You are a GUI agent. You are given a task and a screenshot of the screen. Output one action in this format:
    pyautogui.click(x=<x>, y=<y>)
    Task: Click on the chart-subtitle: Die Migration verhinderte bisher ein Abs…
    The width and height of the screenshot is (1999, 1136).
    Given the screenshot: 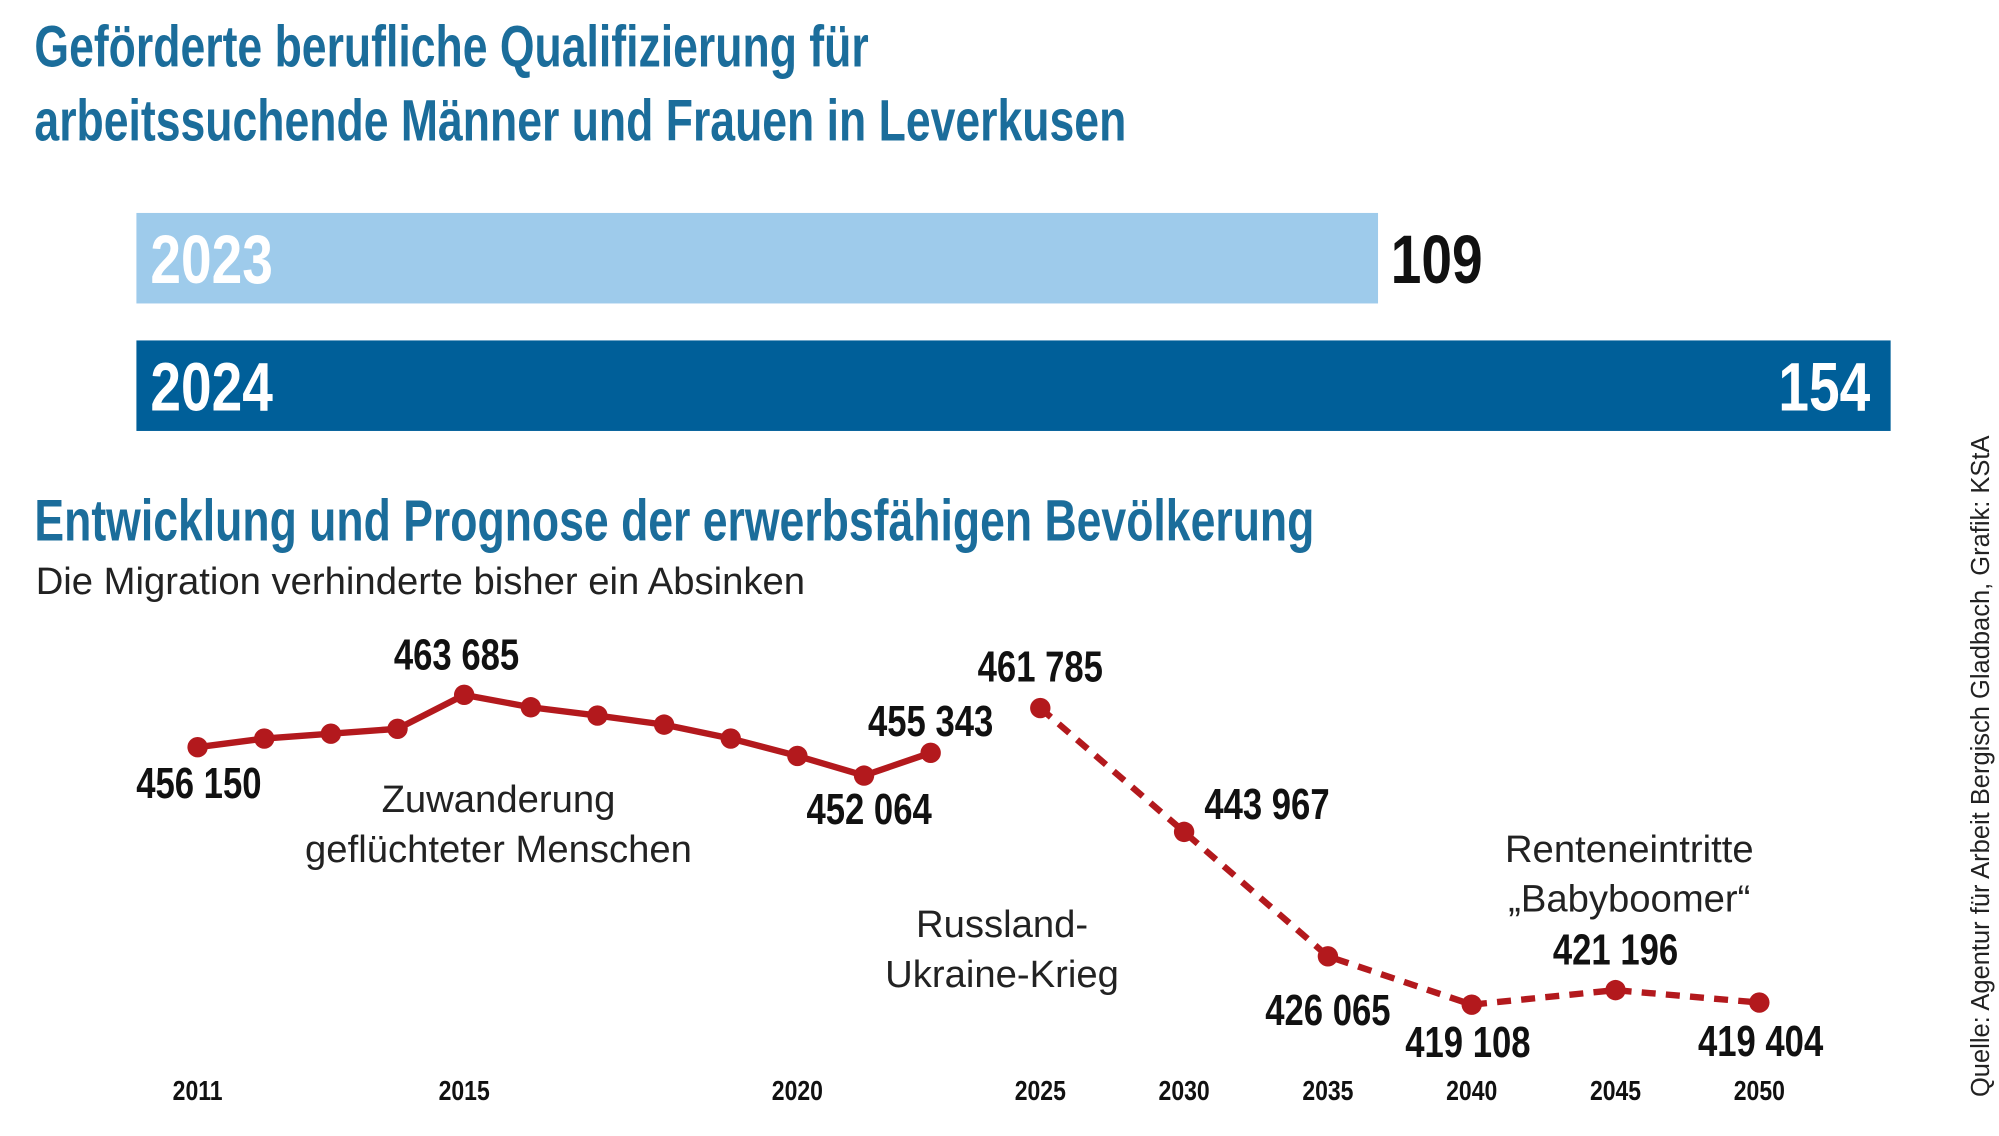 What is the action you would take?
    pyautogui.click(x=420, y=581)
    